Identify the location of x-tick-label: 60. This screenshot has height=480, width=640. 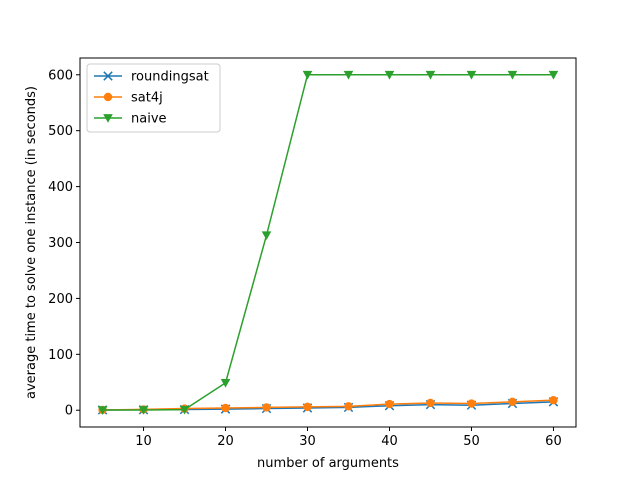
(553, 441).